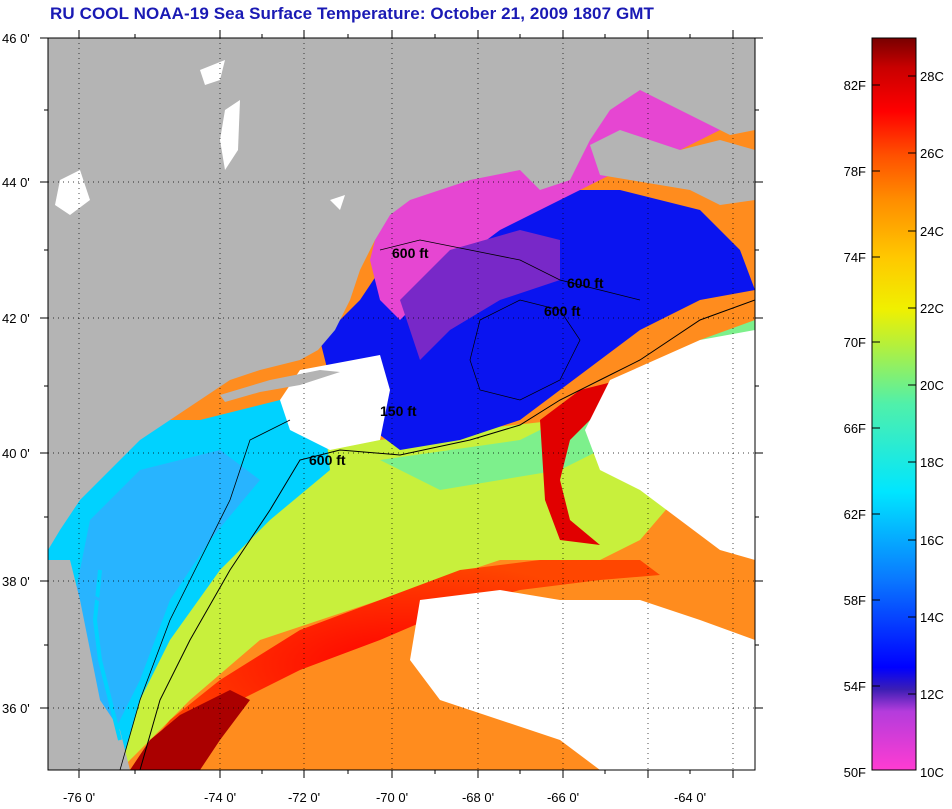 The width and height of the screenshot is (952, 809). Describe the element at coordinates (398, 411) in the screenshot. I see `contour-label: 150 ft` at that location.